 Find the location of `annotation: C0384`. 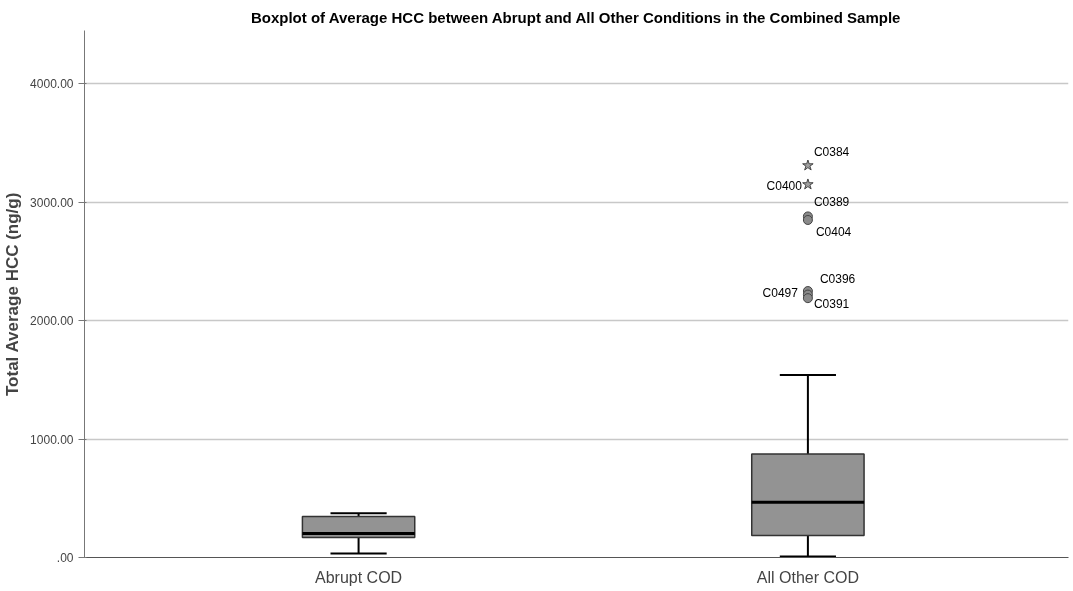

annotation: C0384 is located at coordinates (831, 151).